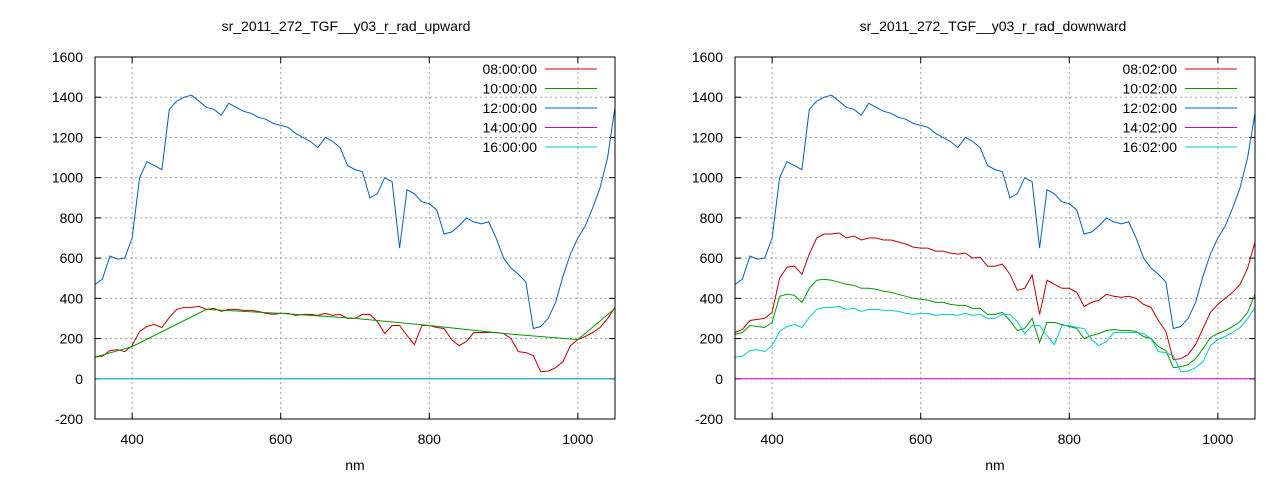  Describe the element at coordinates (1150, 128) in the screenshot. I see `legend-label: 14:02:00` at that location.